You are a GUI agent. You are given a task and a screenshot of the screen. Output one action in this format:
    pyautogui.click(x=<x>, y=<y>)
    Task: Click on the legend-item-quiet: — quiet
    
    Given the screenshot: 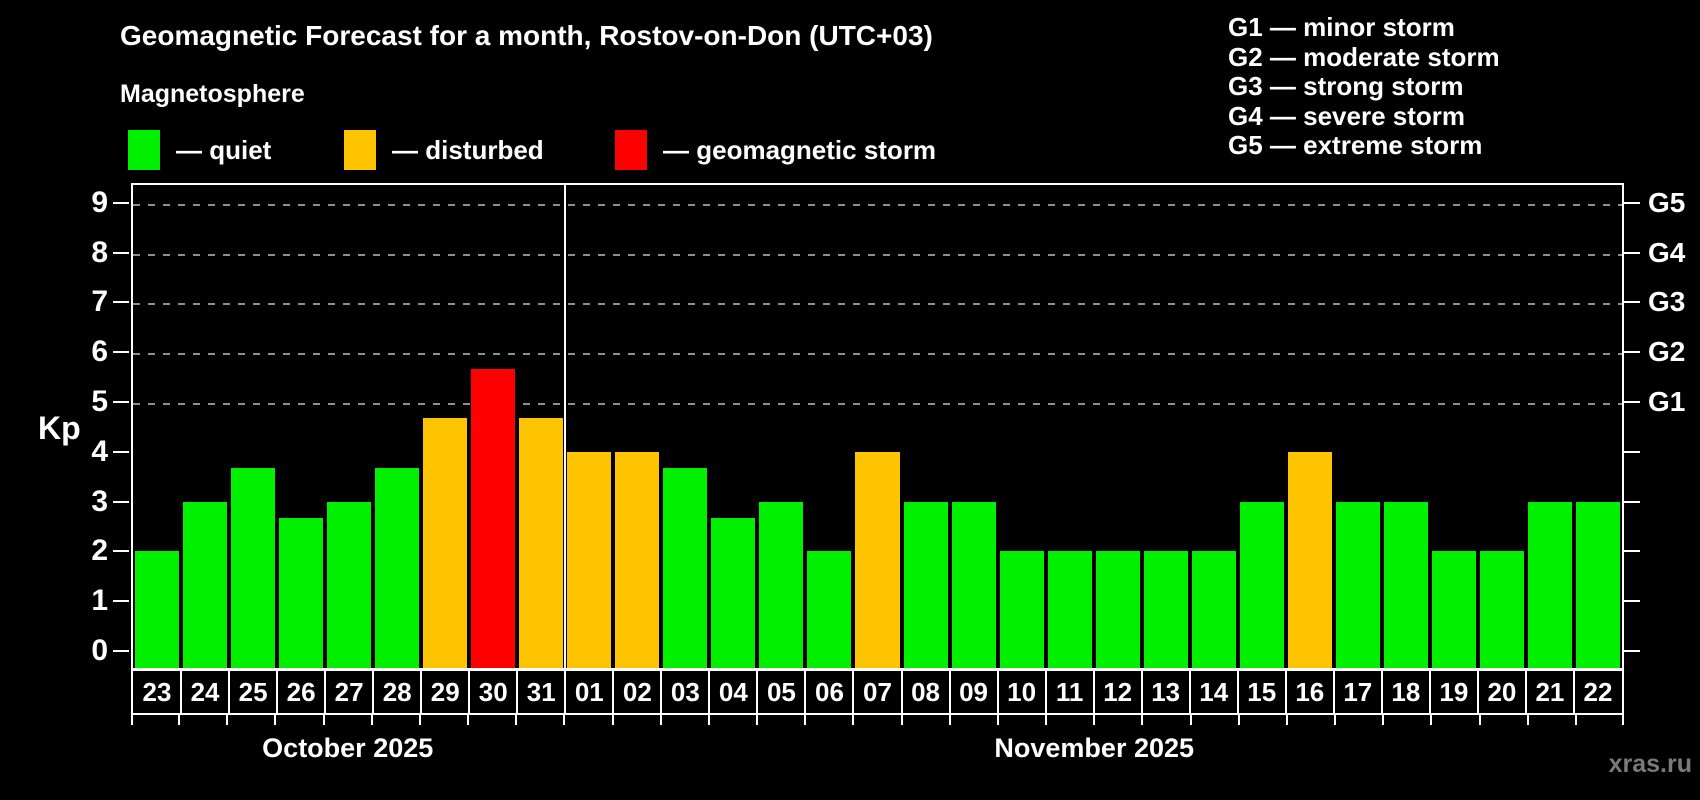 What is the action you would take?
    pyautogui.click(x=199, y=150)
    